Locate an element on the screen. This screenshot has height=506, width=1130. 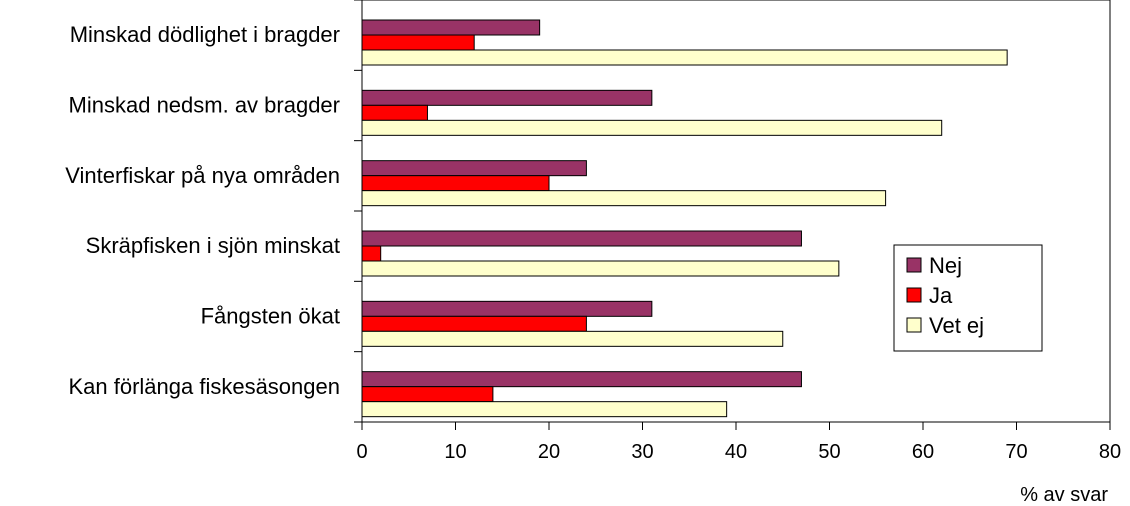
x-tick-label: 60 is located at coordinates (923, 452).